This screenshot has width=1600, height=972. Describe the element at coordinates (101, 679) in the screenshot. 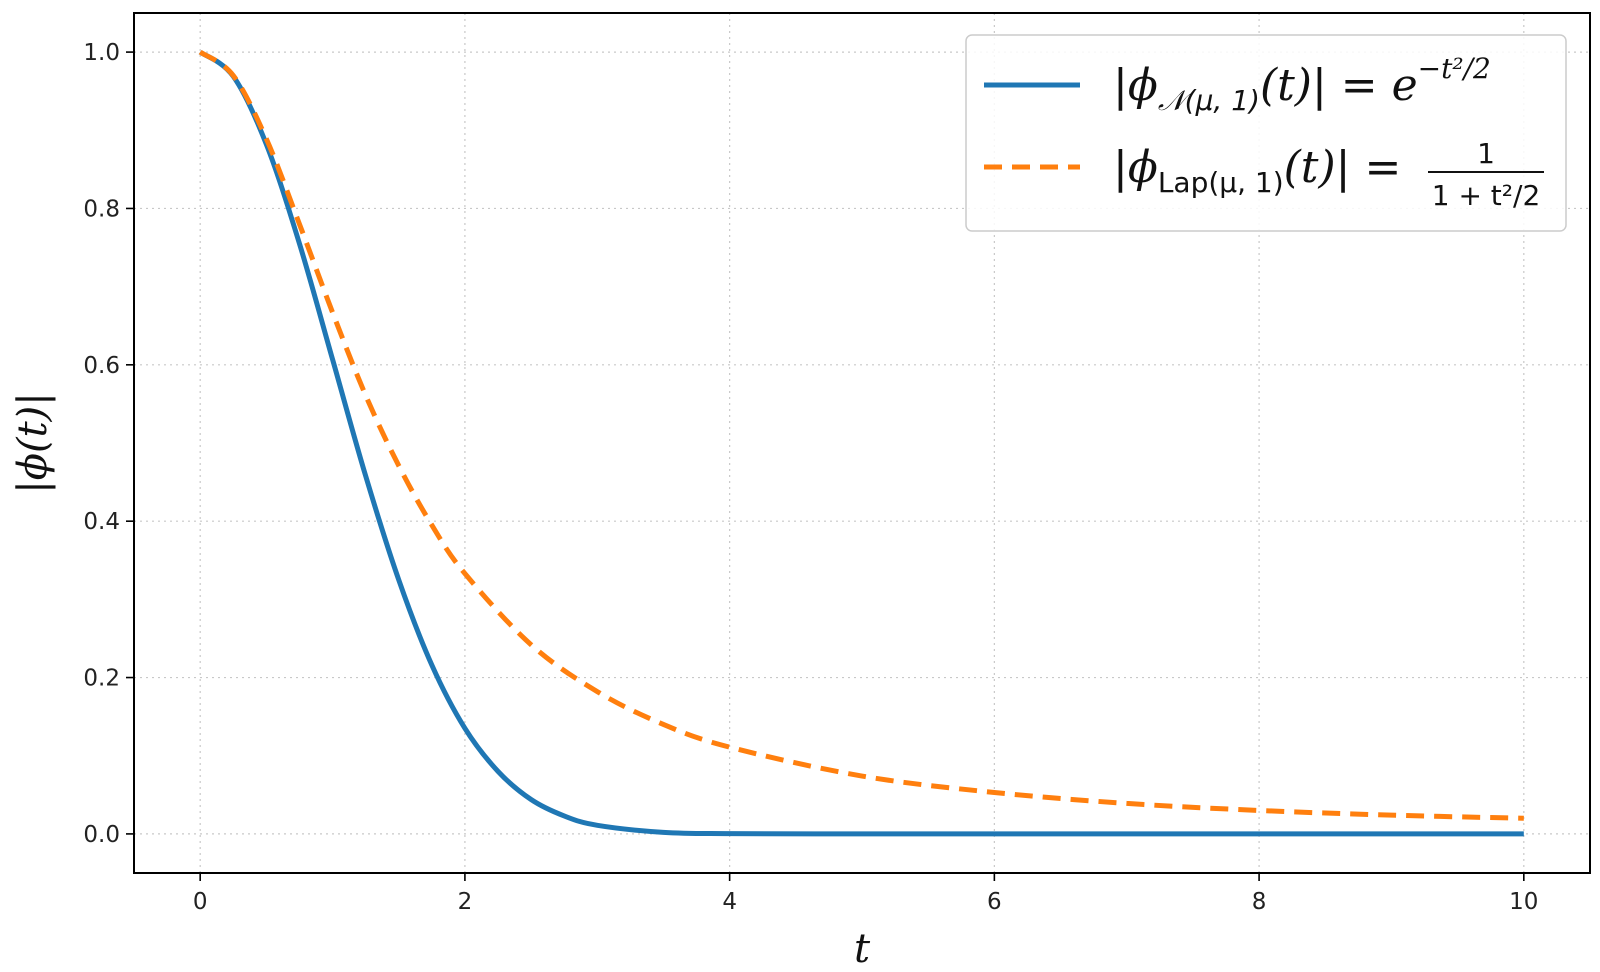

I see `y-tick-label: 0.2` at that location.